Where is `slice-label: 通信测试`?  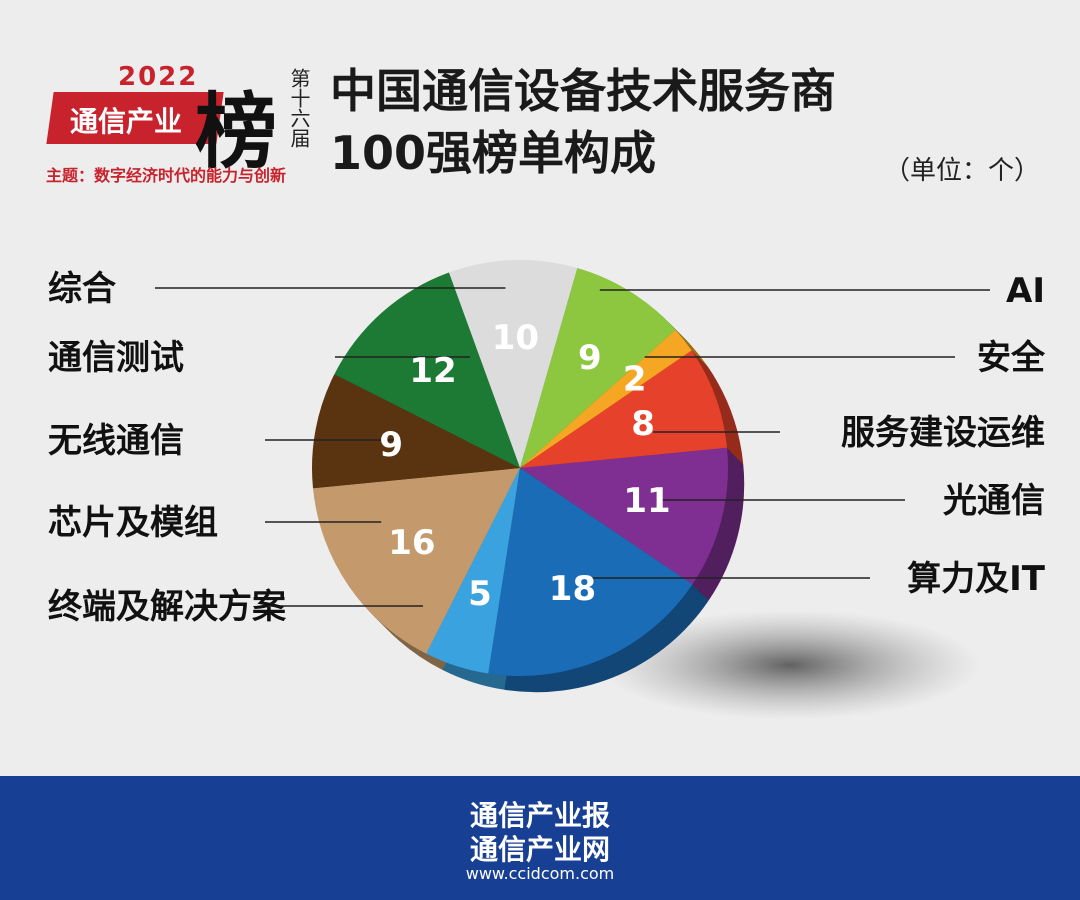
slice-label: 通信测试 is located at coordinates (116, 358).